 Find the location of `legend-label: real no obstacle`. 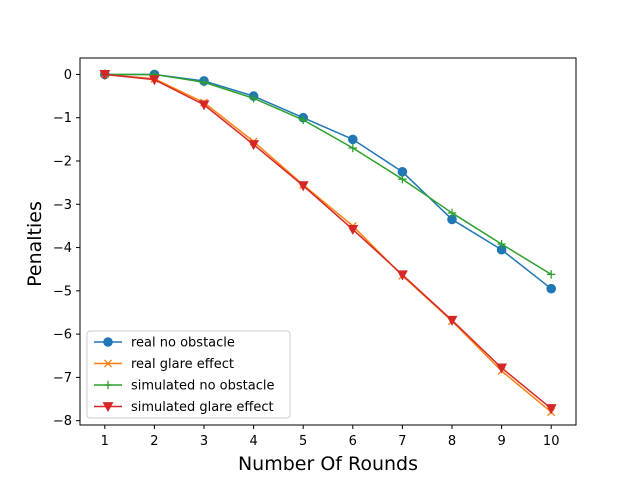

legend-label: real no obstacle is located at coordinates (183, 343).